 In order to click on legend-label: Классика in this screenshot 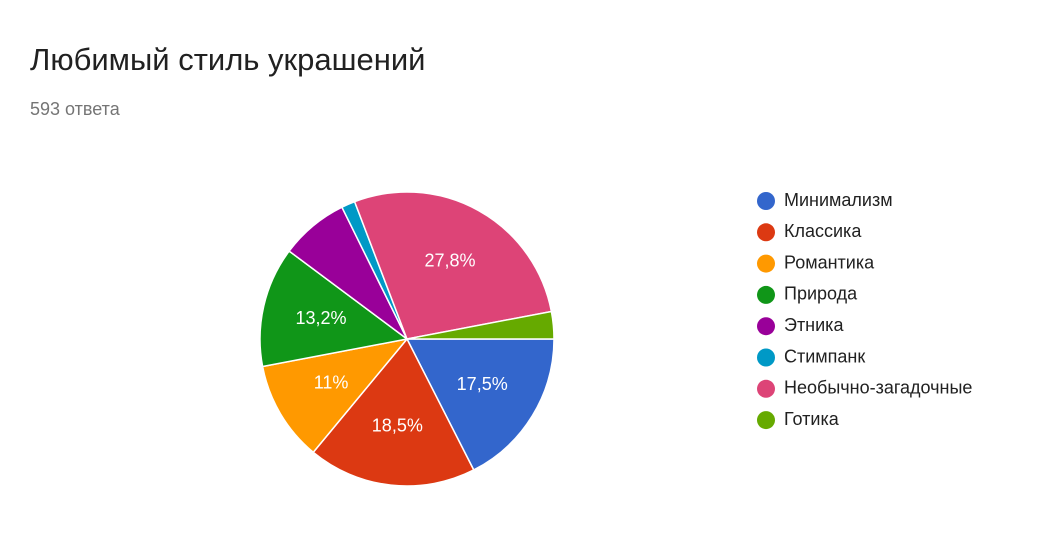, I will do `click(823, 231)`.